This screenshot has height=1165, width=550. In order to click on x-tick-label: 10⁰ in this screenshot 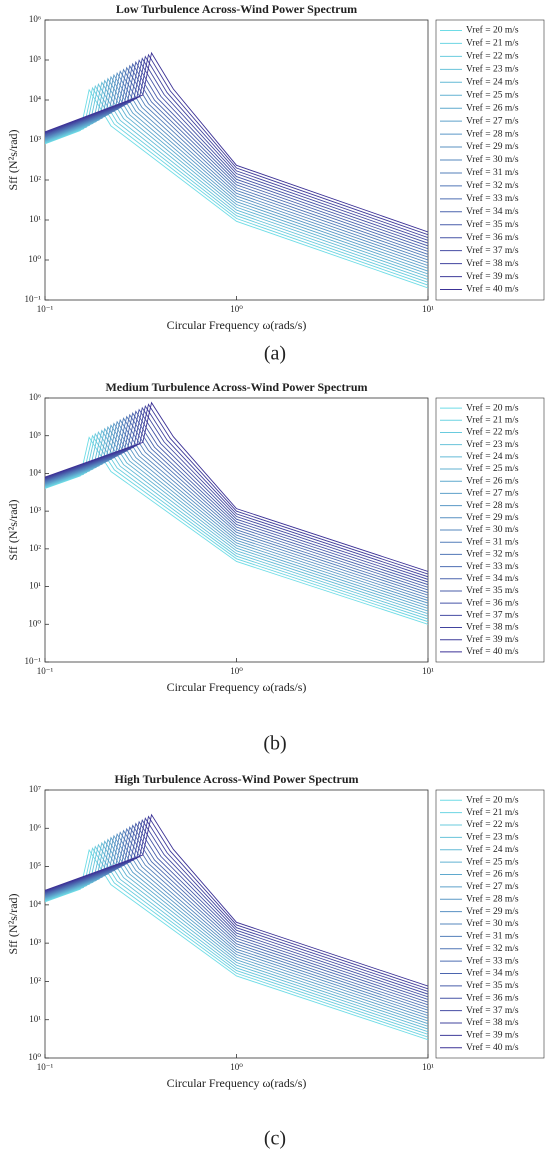, I will do `click(236, 671)`.